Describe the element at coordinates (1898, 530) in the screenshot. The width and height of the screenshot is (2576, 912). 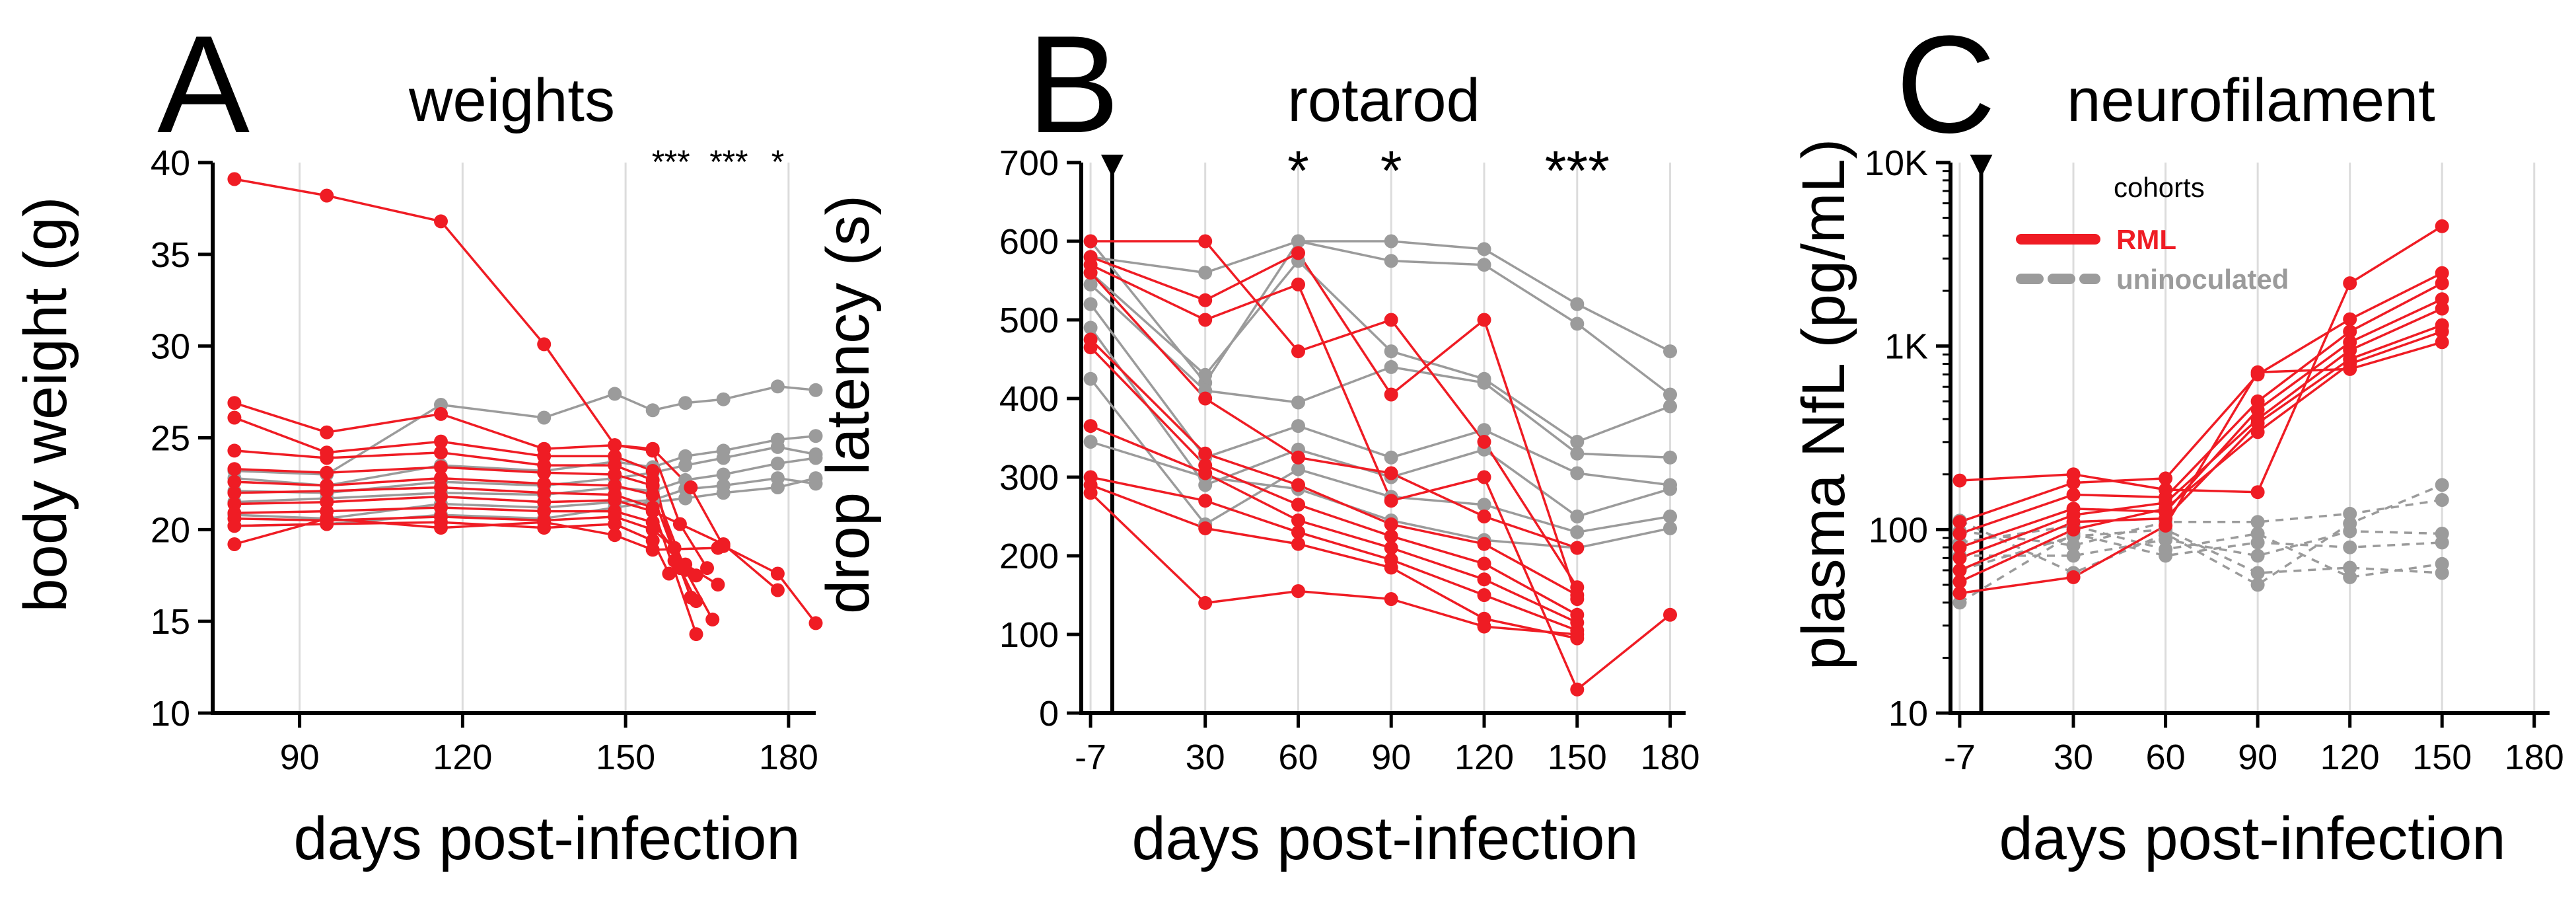
I see `panel-c-ytick-label: 100` at that location.